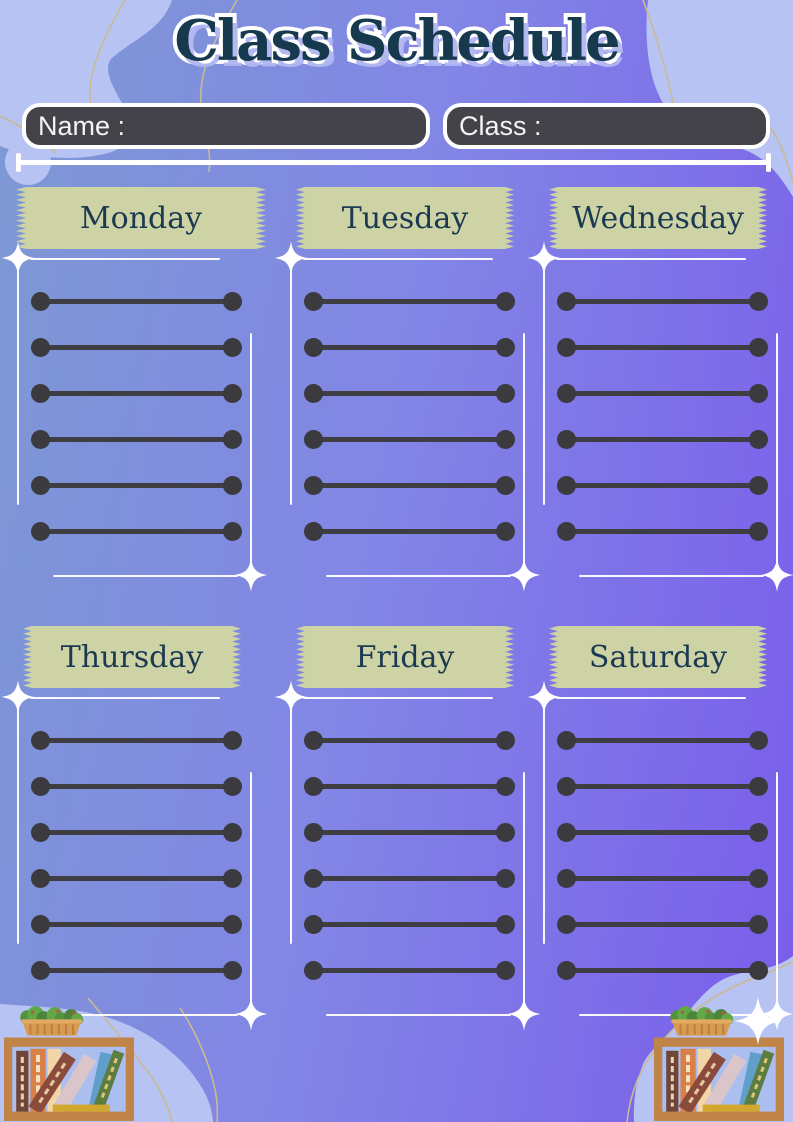  I want to click on day-ribbon: Wednesday, so click(658, 218).